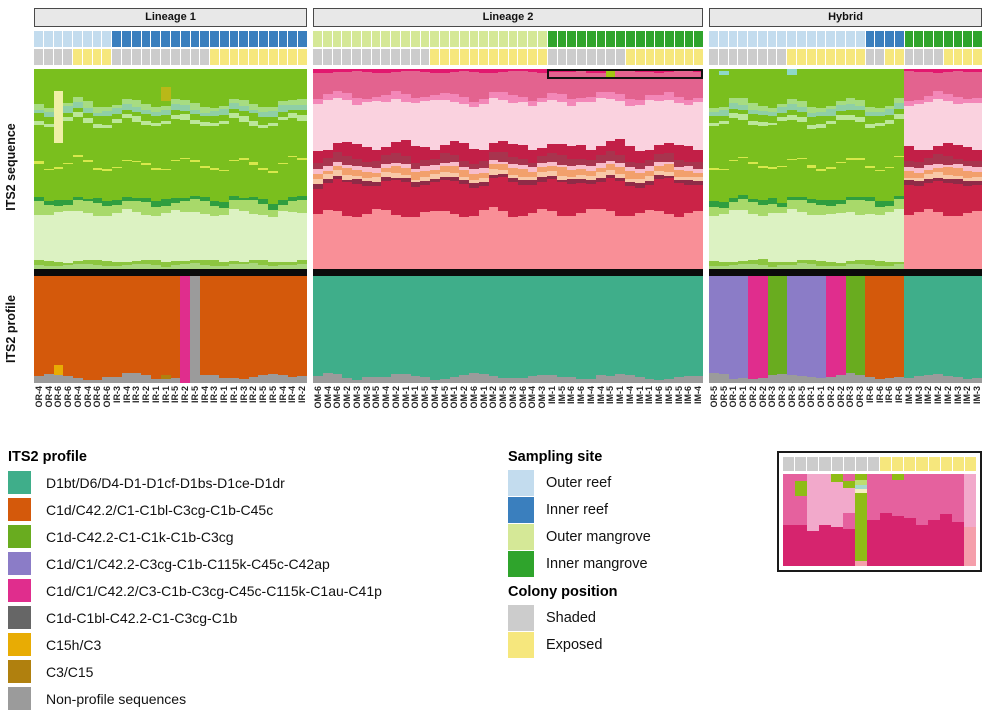 This screenshot has height=713, width=984. Describe the element at coordinates (521, 645) in the screenshot. I see `legend-colony-swatch` at that location.